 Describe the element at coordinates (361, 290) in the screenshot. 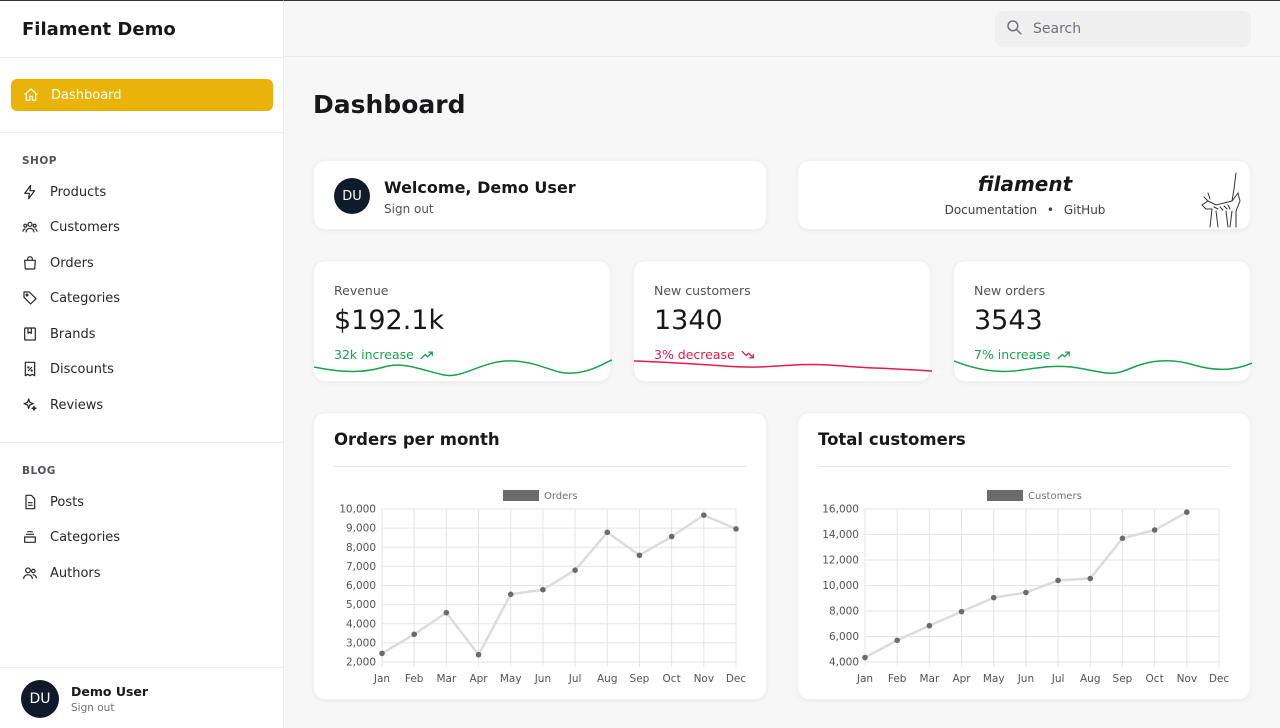

I see `stat-label: Revenue` at that location.